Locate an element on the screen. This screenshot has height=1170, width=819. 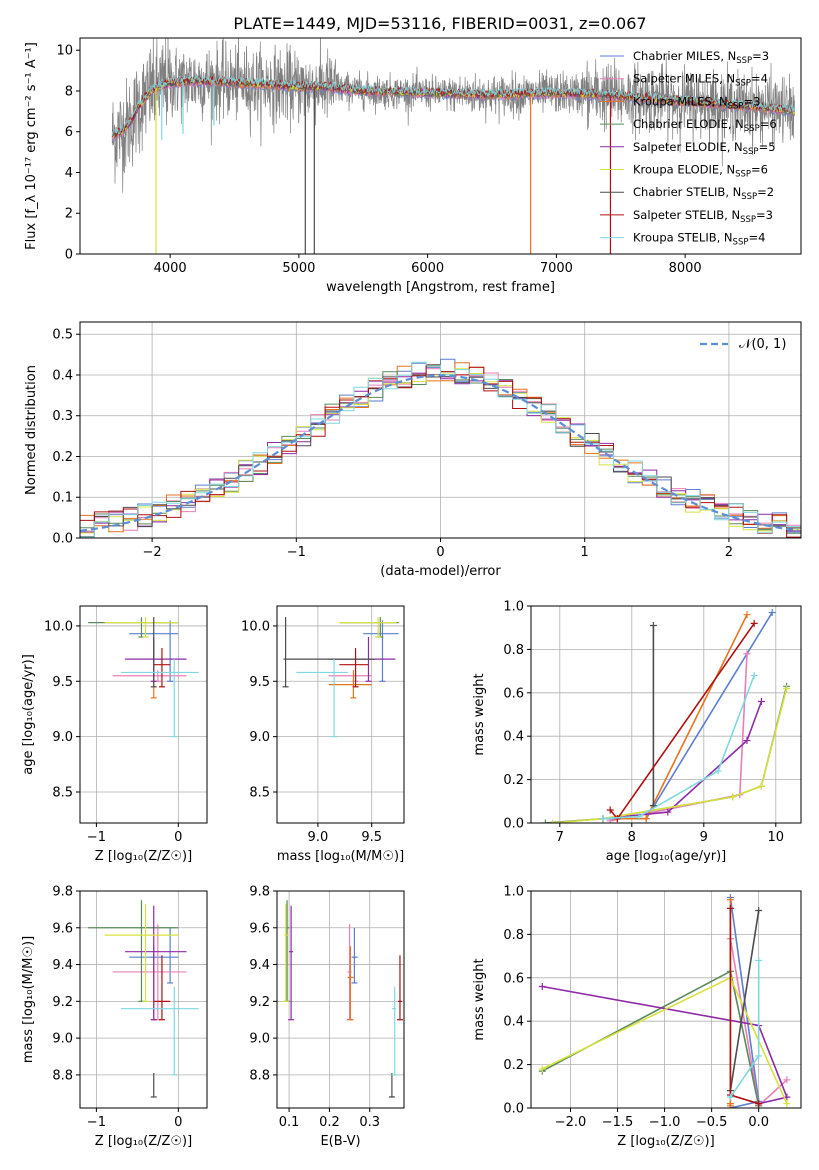
legend-entry: Chabrier MILES, NSSP=3 is located at coordinates (701, 57).